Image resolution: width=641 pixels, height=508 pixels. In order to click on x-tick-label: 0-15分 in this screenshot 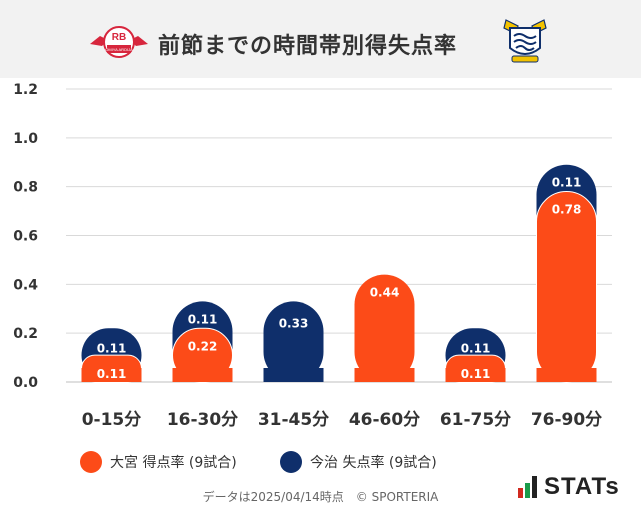, I will do `click(112, 420)`.